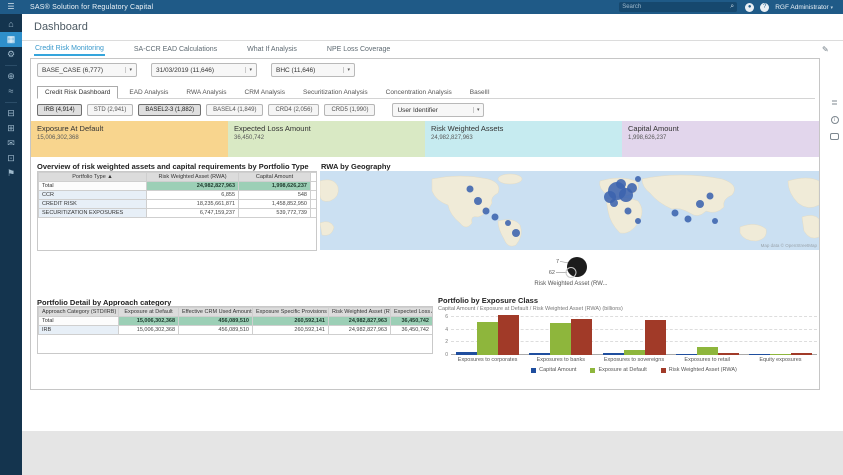  I want to click on toggle-crd4: CRD4 (2,056), so click(294, 110).